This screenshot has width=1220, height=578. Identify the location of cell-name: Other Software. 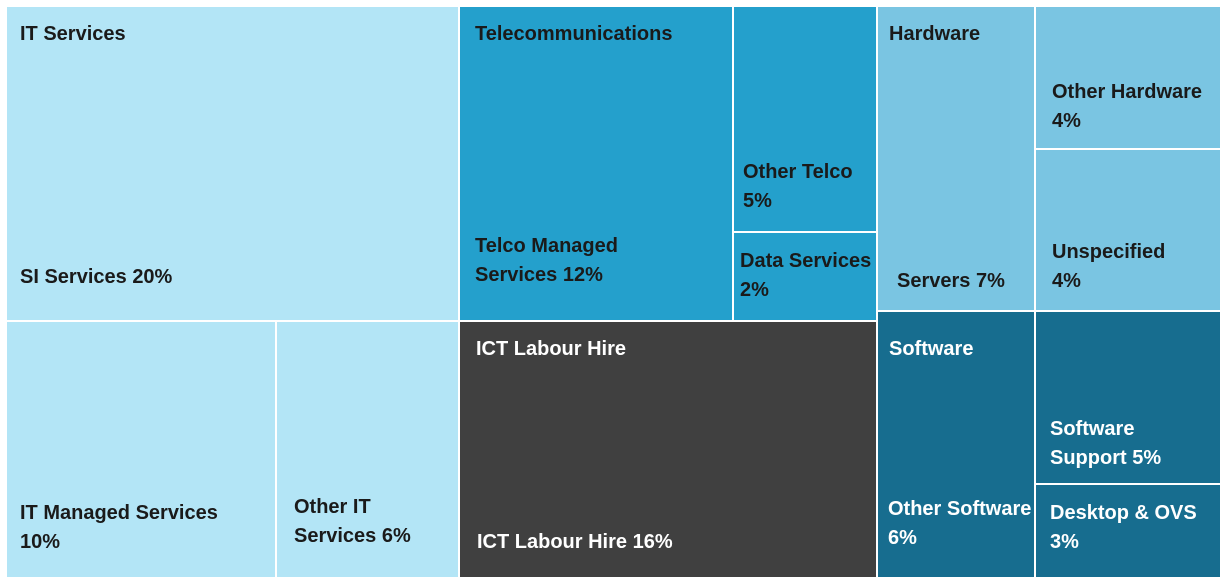
(960, 509).